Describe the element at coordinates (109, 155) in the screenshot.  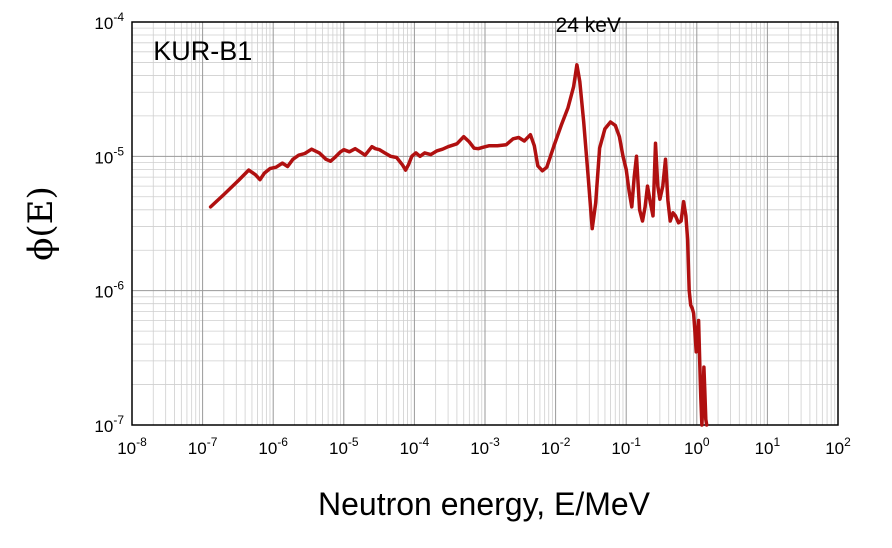
I see `y-tick-label: 10⁻⁵` at that location.